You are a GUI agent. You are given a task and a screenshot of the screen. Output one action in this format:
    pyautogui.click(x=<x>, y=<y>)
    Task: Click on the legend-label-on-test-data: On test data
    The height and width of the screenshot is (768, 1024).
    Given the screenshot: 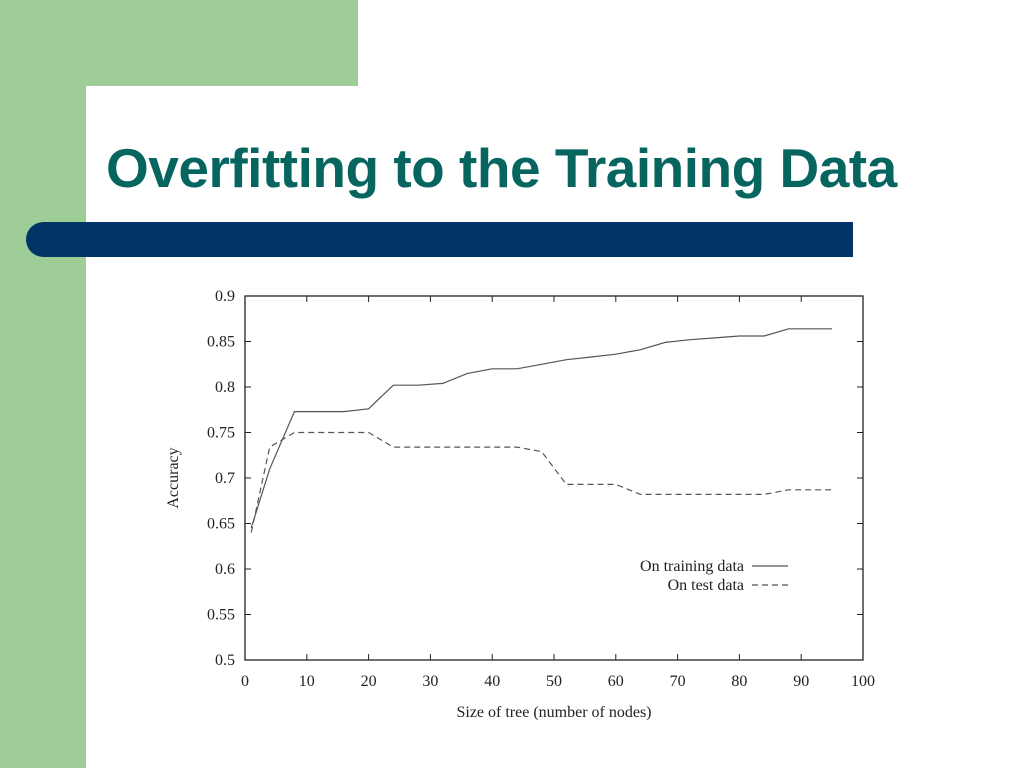 What is the action you would take?
    pyautogui.click(x=706, y=585)
    